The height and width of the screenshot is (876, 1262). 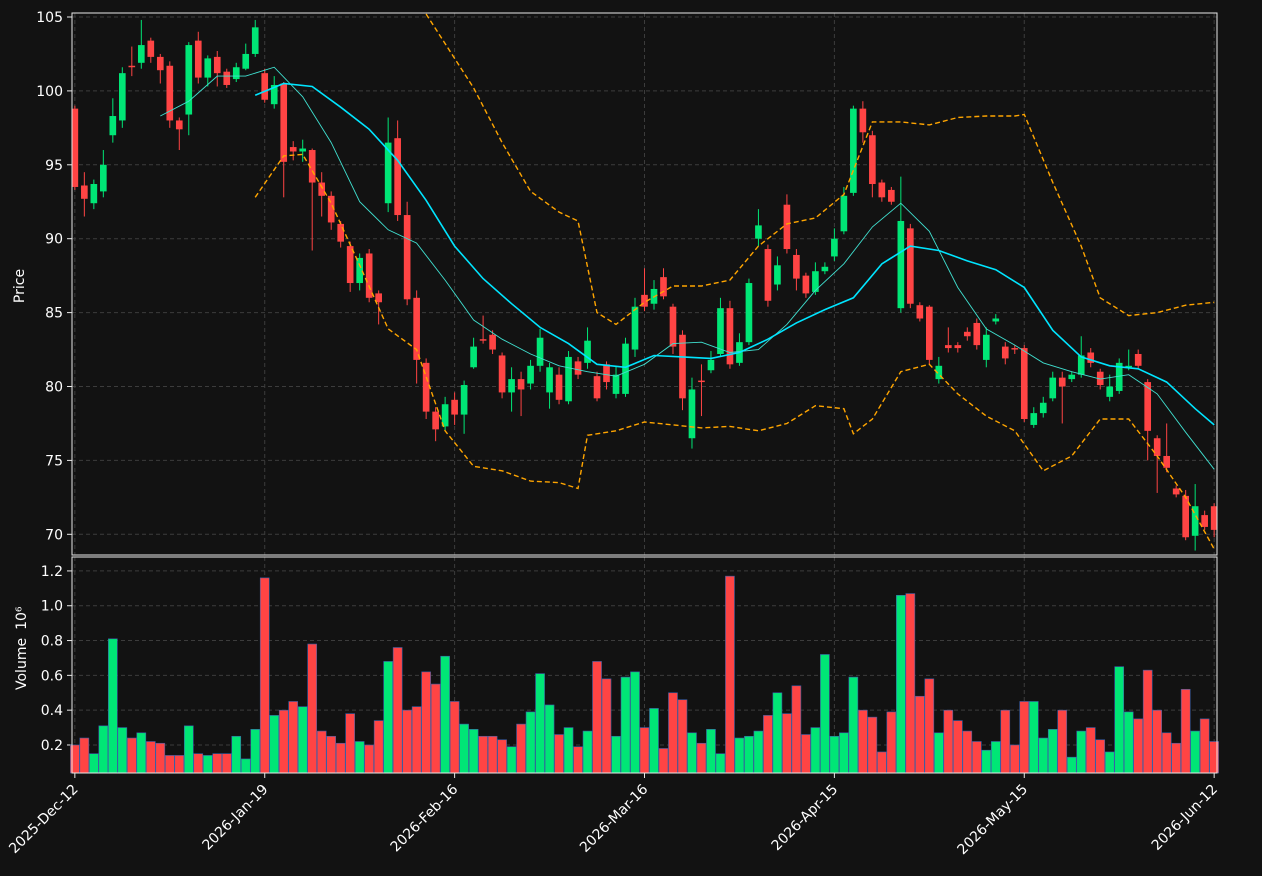 What do you see at coordinates (52, 607) in the screenshot?
I see `y-tick-label: 1.0` at bounding box center [52, 607].